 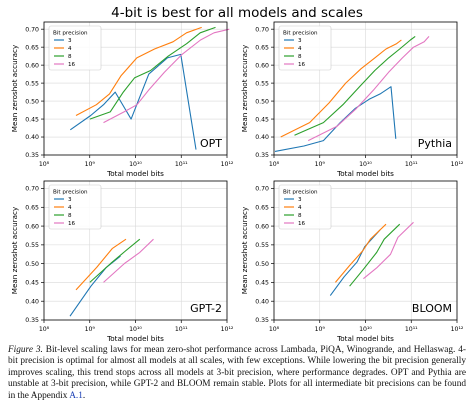 I want to click on model-name-label: BLOOM, so click(x=432, y=308).